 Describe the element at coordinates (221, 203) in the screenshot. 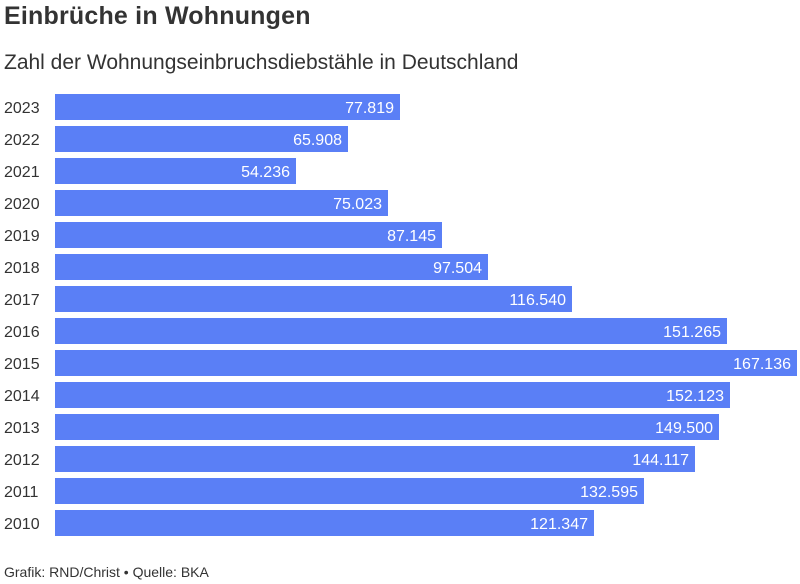

I see `bar-2020` at that location.